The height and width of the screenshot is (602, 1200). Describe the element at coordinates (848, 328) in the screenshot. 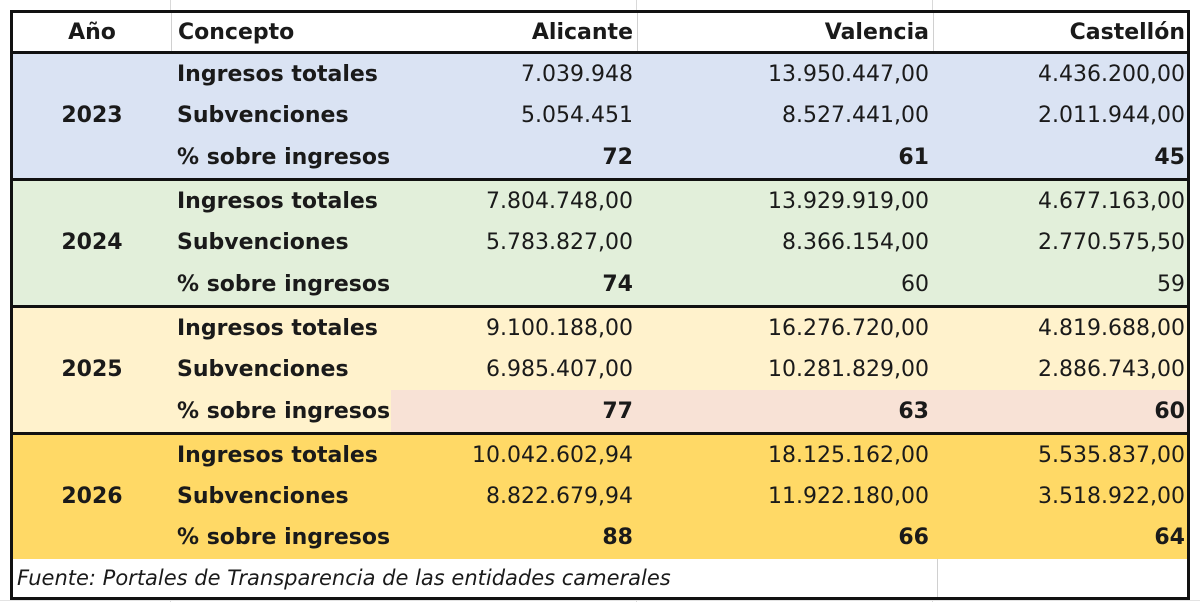

I see `valencia-cell: 16.276.720,00` at that location.